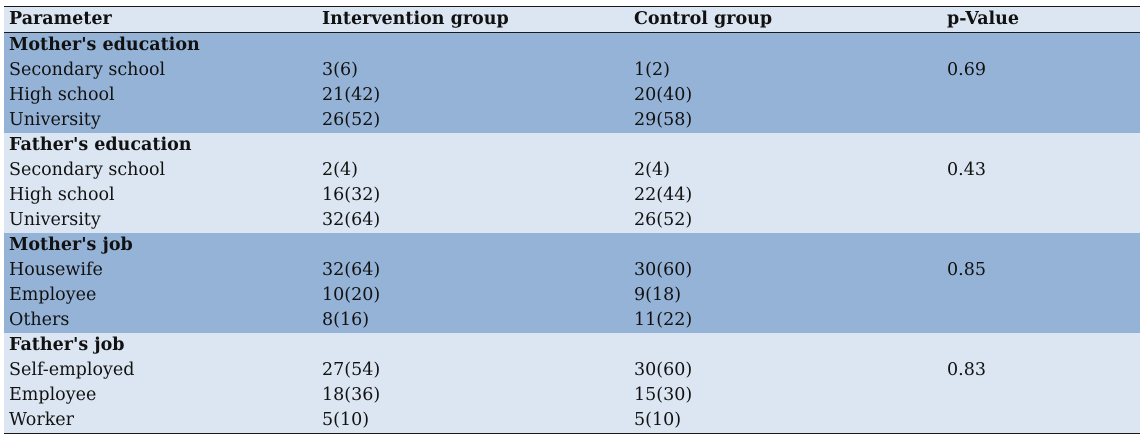  I want to click on table-row: University 26(52) 29(58), so click(572, 120).